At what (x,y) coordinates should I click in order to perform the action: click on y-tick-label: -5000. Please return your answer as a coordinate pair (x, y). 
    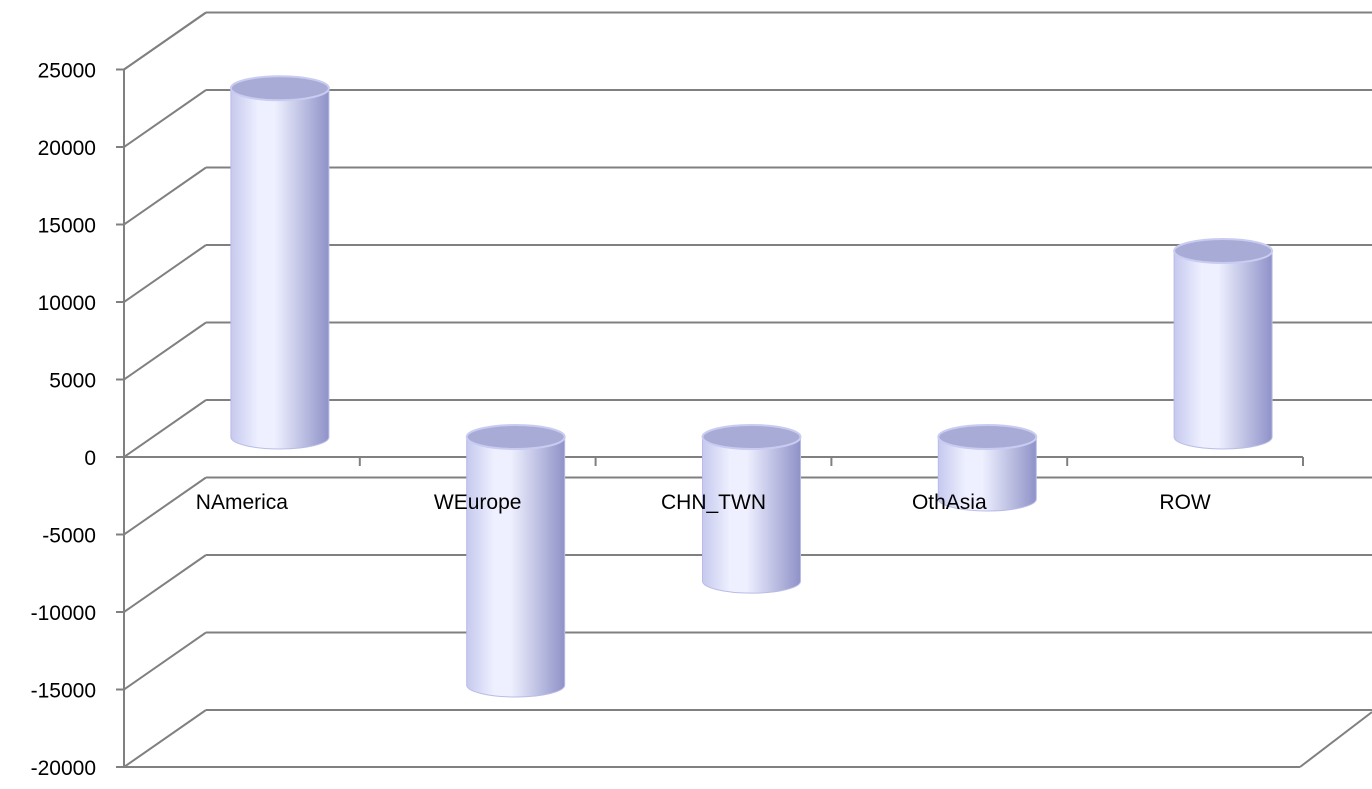
    Looking at the image, I should click on (69, 536).